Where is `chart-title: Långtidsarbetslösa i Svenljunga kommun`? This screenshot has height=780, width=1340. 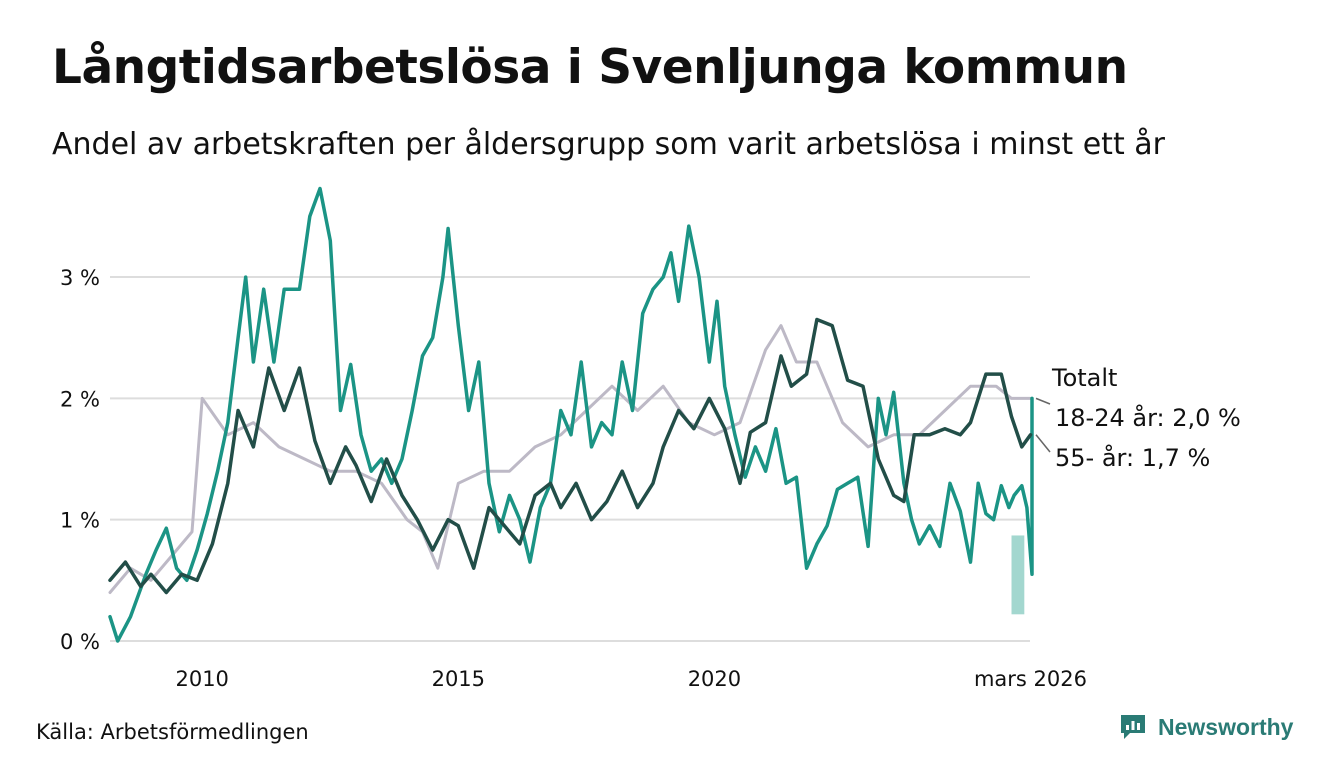 chart-title: Långtidsarbetslösa i Svenljunga kommun is located at coordinates (590, 67).